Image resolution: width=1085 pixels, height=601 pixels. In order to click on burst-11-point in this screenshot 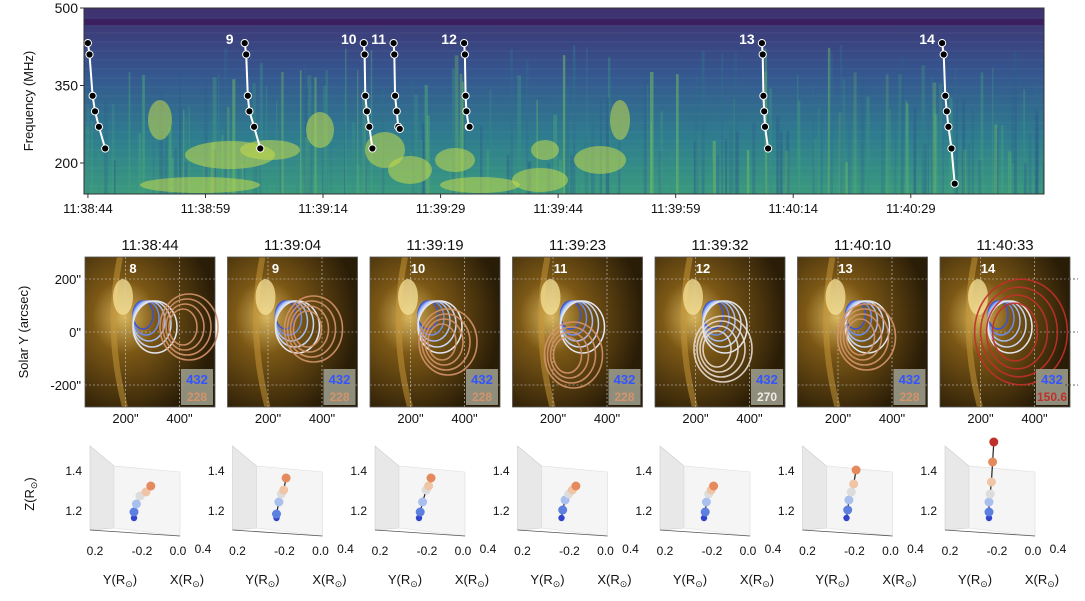, I will do `click(395, 95)`.